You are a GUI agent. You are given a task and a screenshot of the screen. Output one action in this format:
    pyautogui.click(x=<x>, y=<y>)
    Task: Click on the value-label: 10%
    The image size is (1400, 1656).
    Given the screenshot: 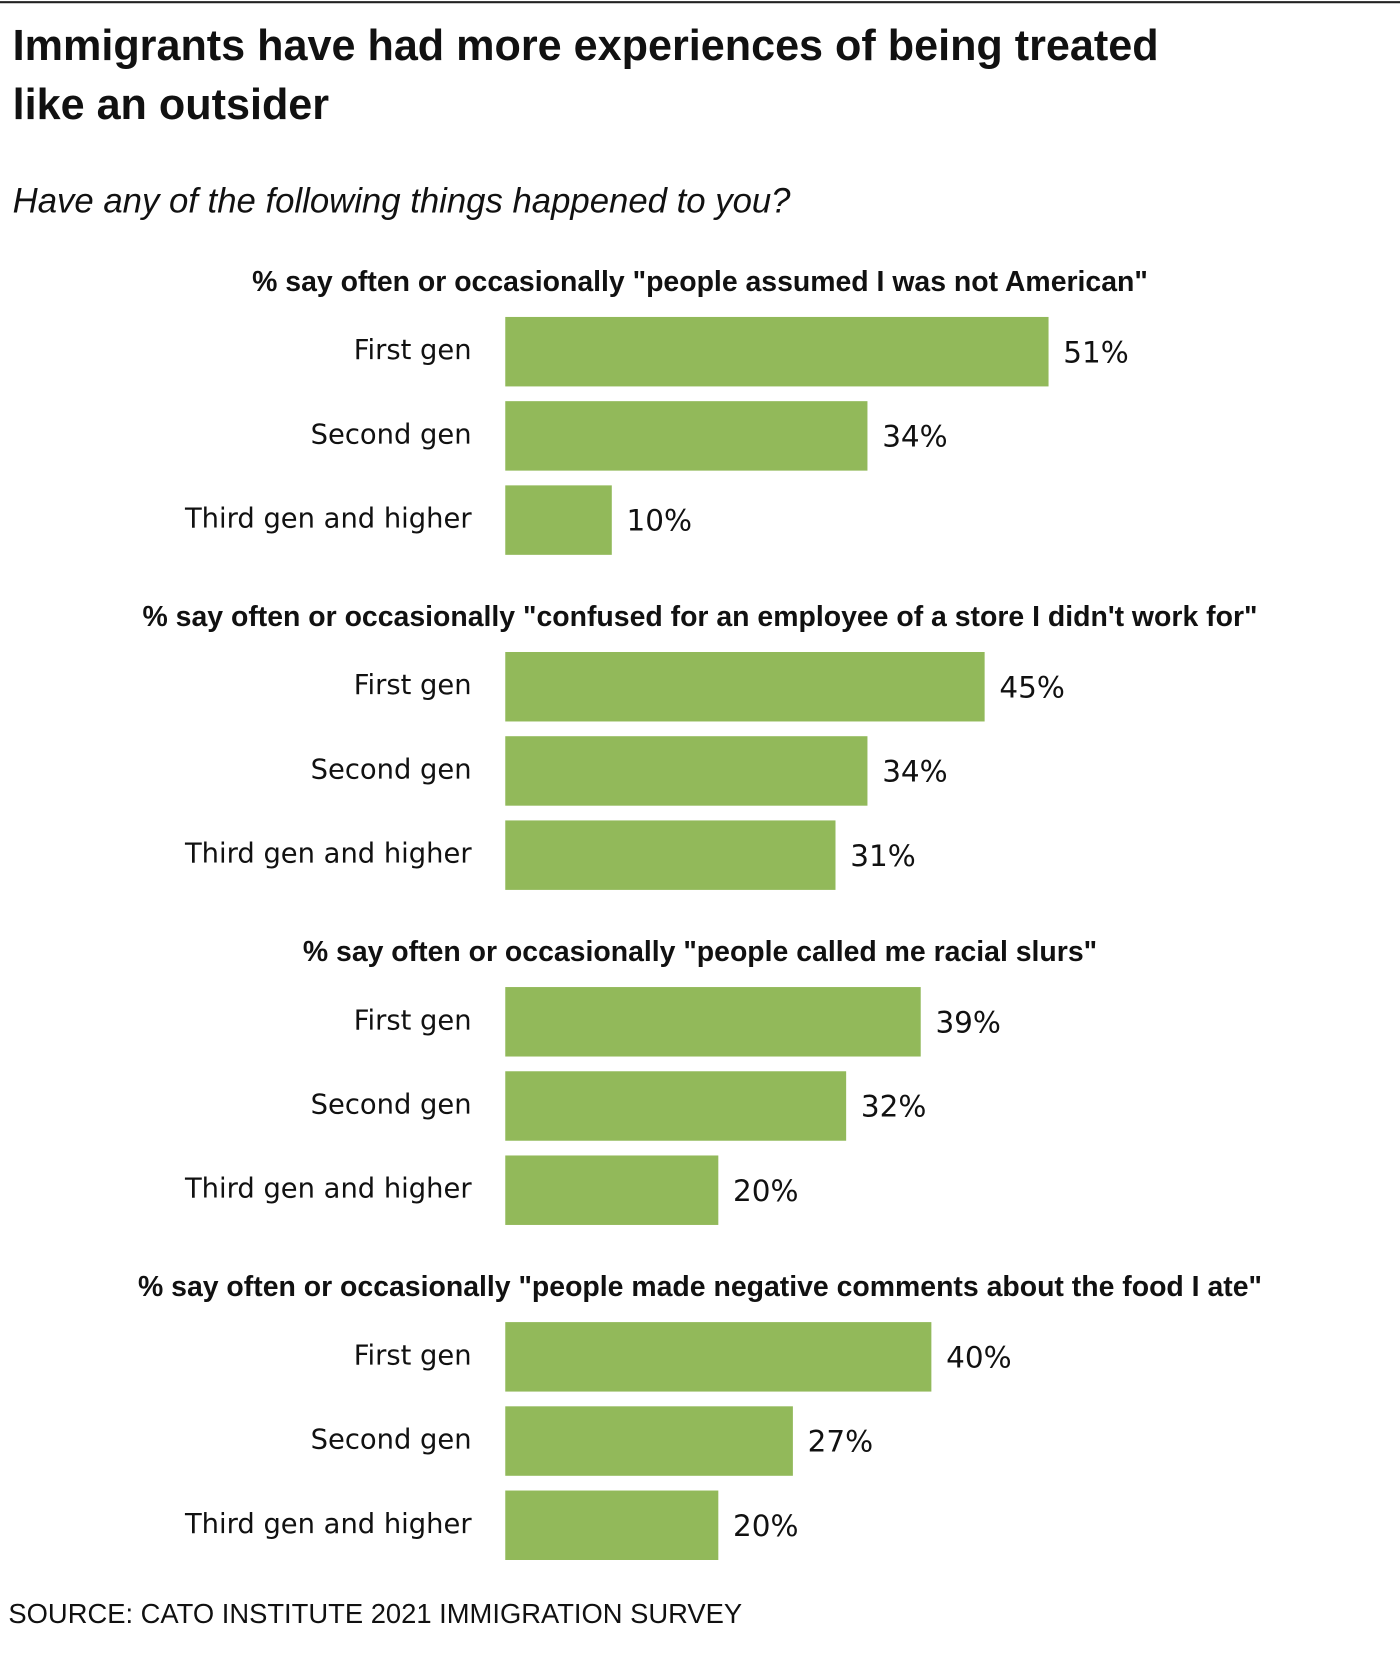 What is the action you would take?
    pyautogui.click(x=660, y=521)
    